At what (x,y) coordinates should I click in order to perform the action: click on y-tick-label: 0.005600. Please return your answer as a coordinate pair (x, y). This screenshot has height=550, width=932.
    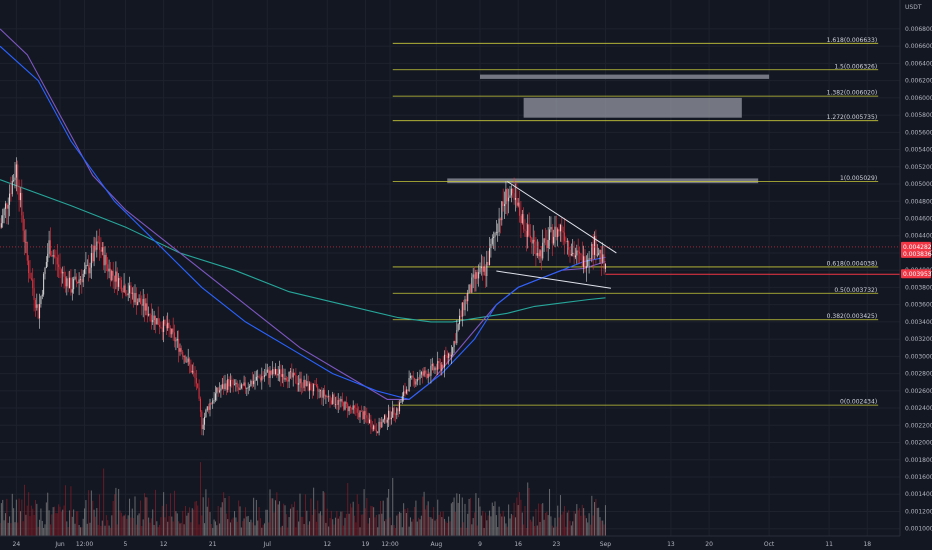
    Looking at the image, I should click on (918, 132).